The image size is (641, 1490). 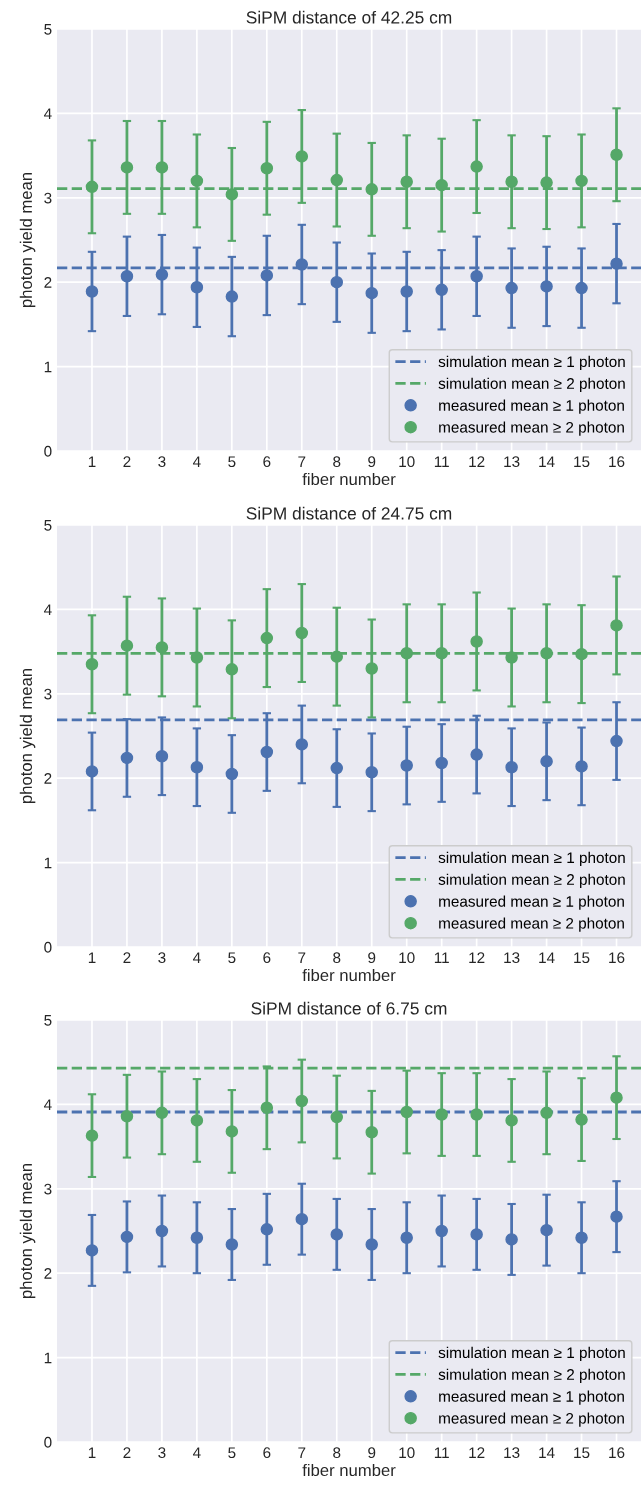 I want to click on x-tick-label: 13, so click(x=512, y=462).